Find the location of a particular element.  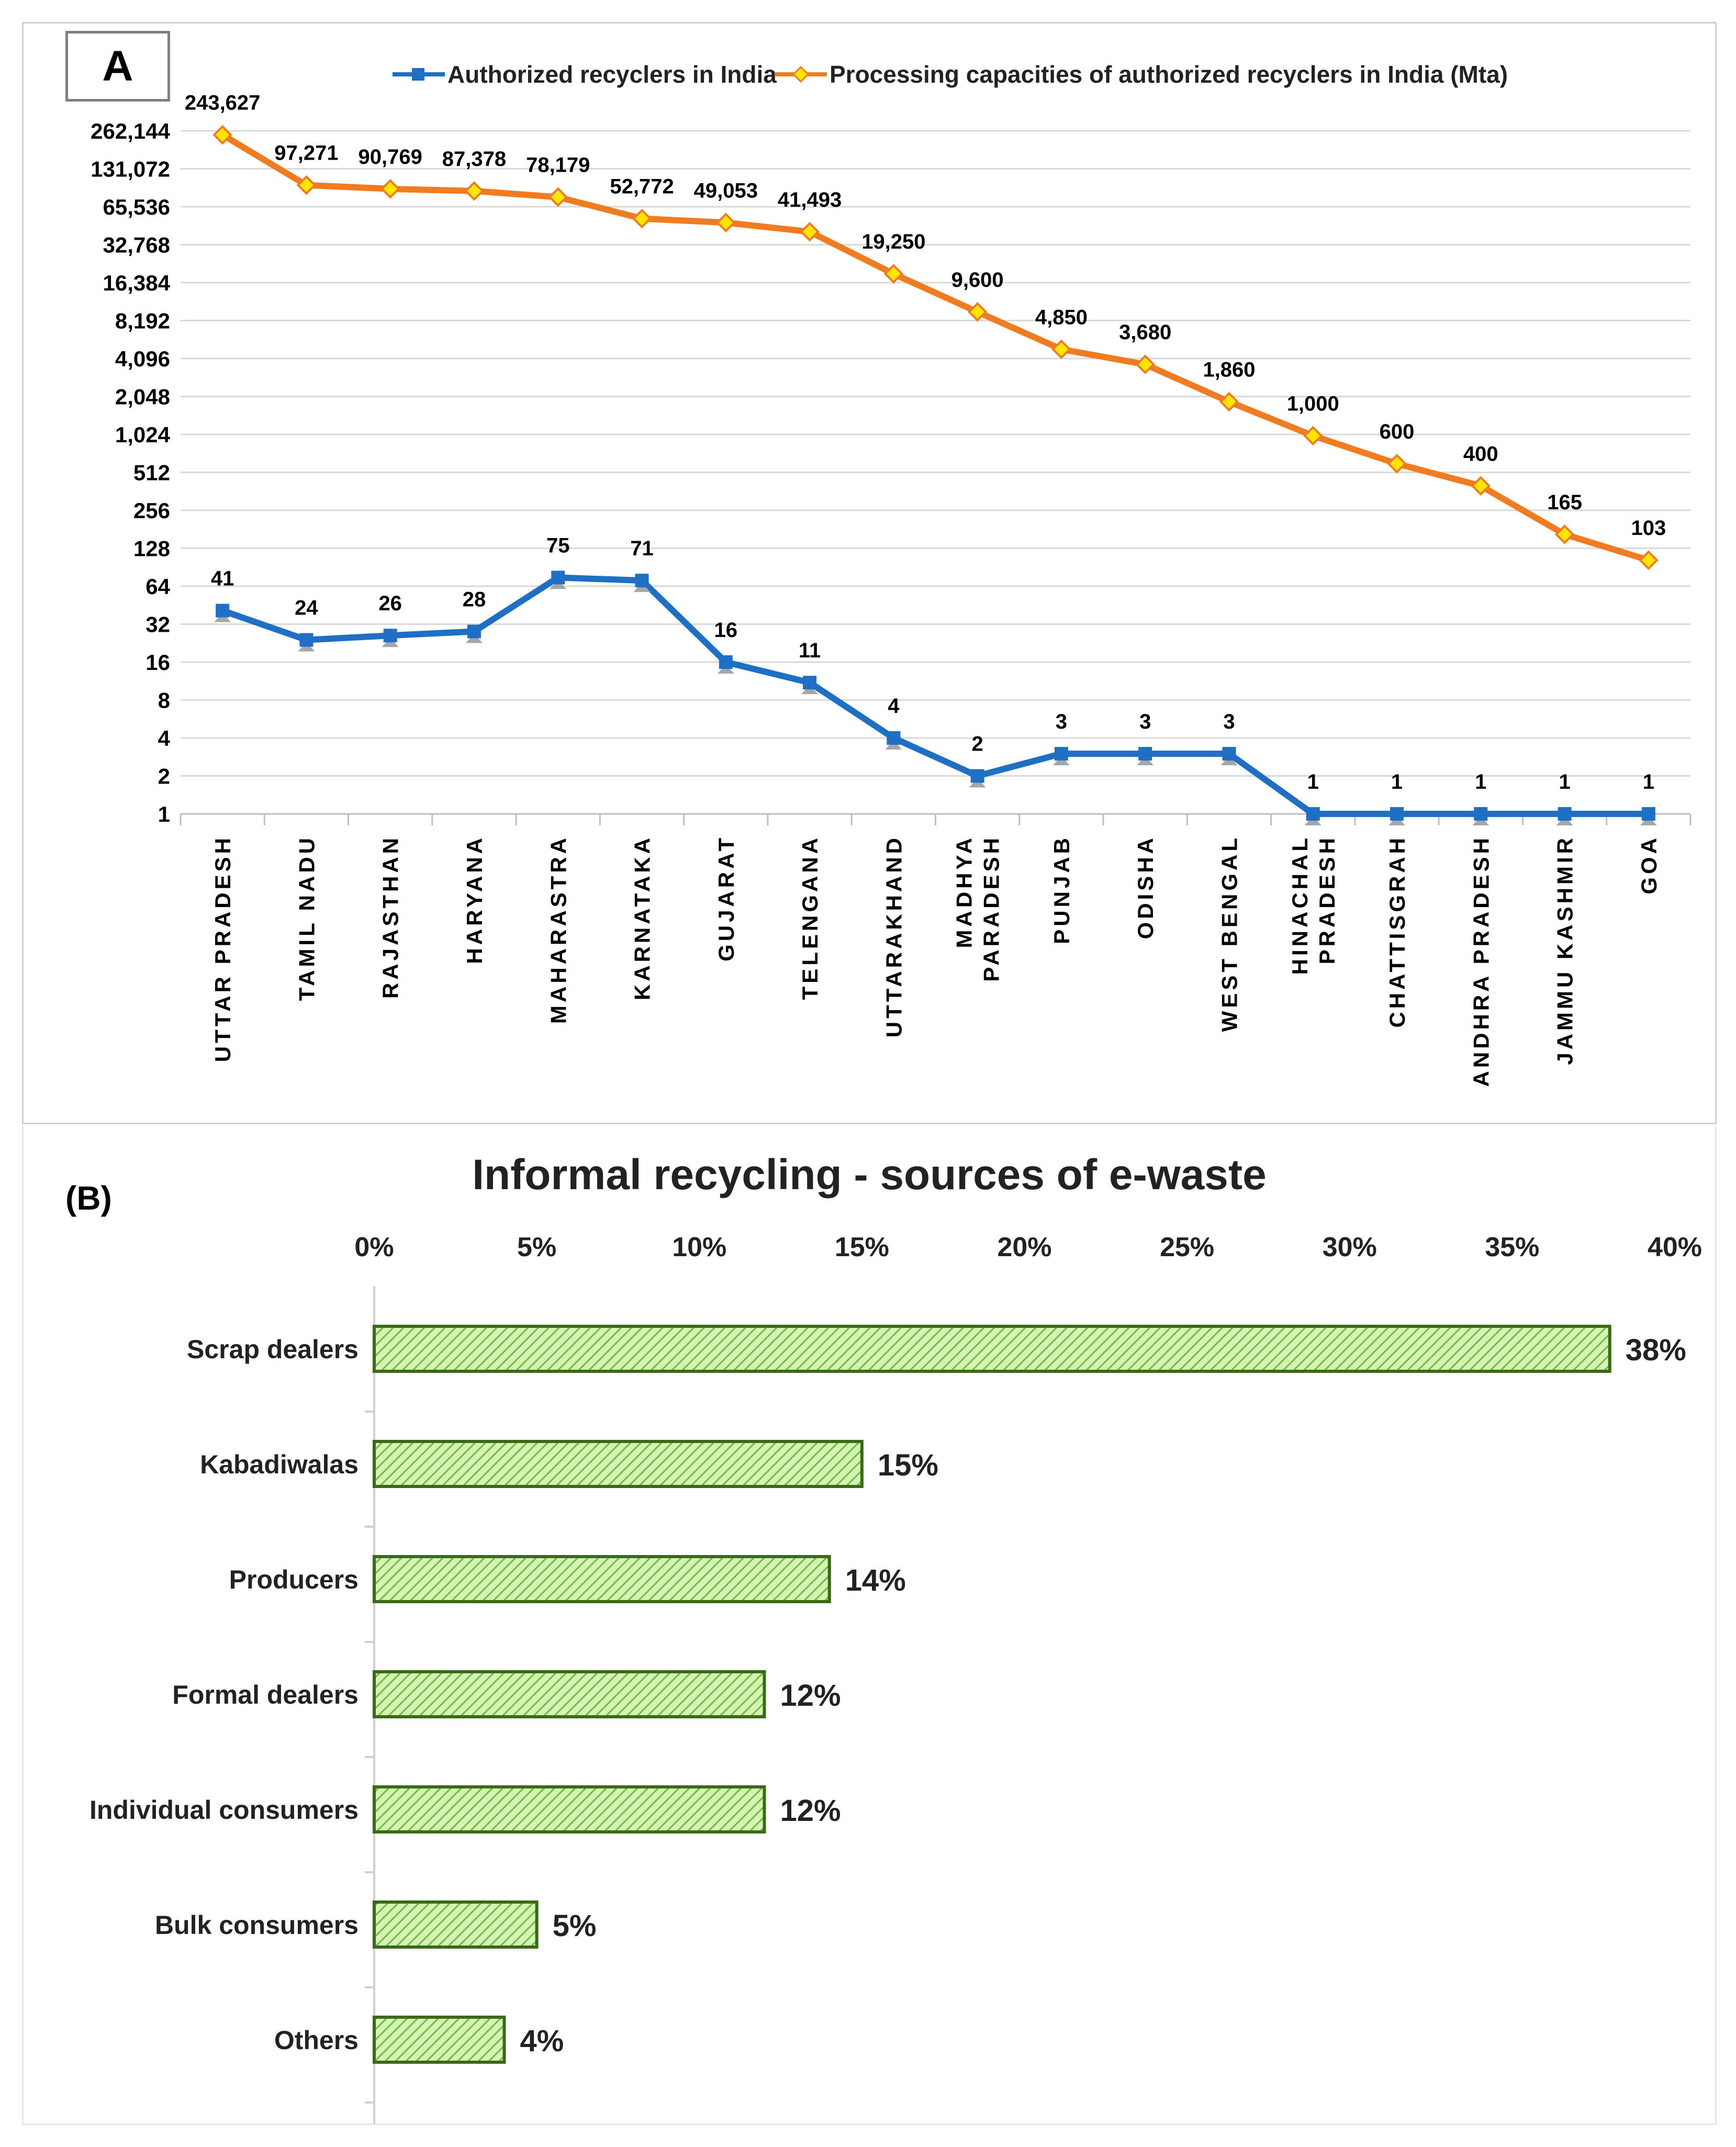

category-label: Scrap dealers is located at coordinates (273, 1350).